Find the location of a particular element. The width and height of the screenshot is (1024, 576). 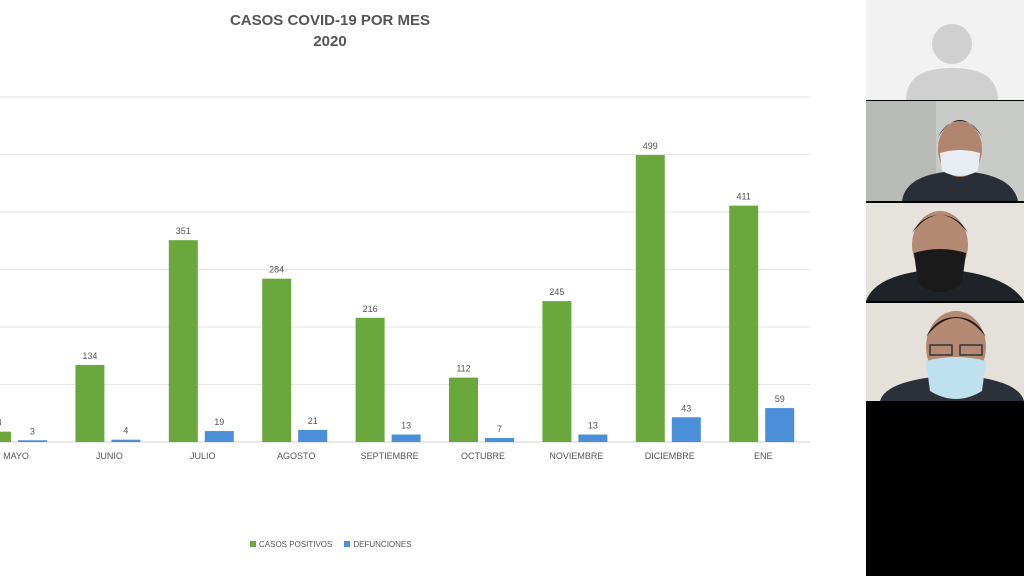

legend-item-positivos: CASOS POSITIVOS is located at coordinates (291, 544).